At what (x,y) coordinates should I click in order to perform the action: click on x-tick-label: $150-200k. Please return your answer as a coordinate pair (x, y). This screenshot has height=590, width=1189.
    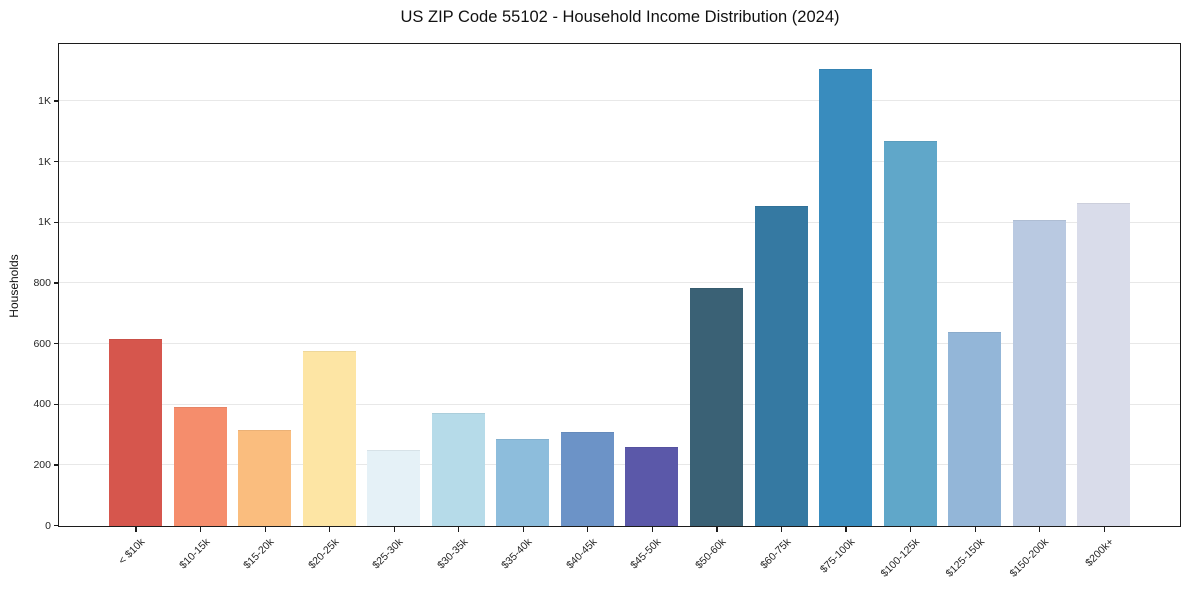
    Looking at the image, I should click on (1029, 558).